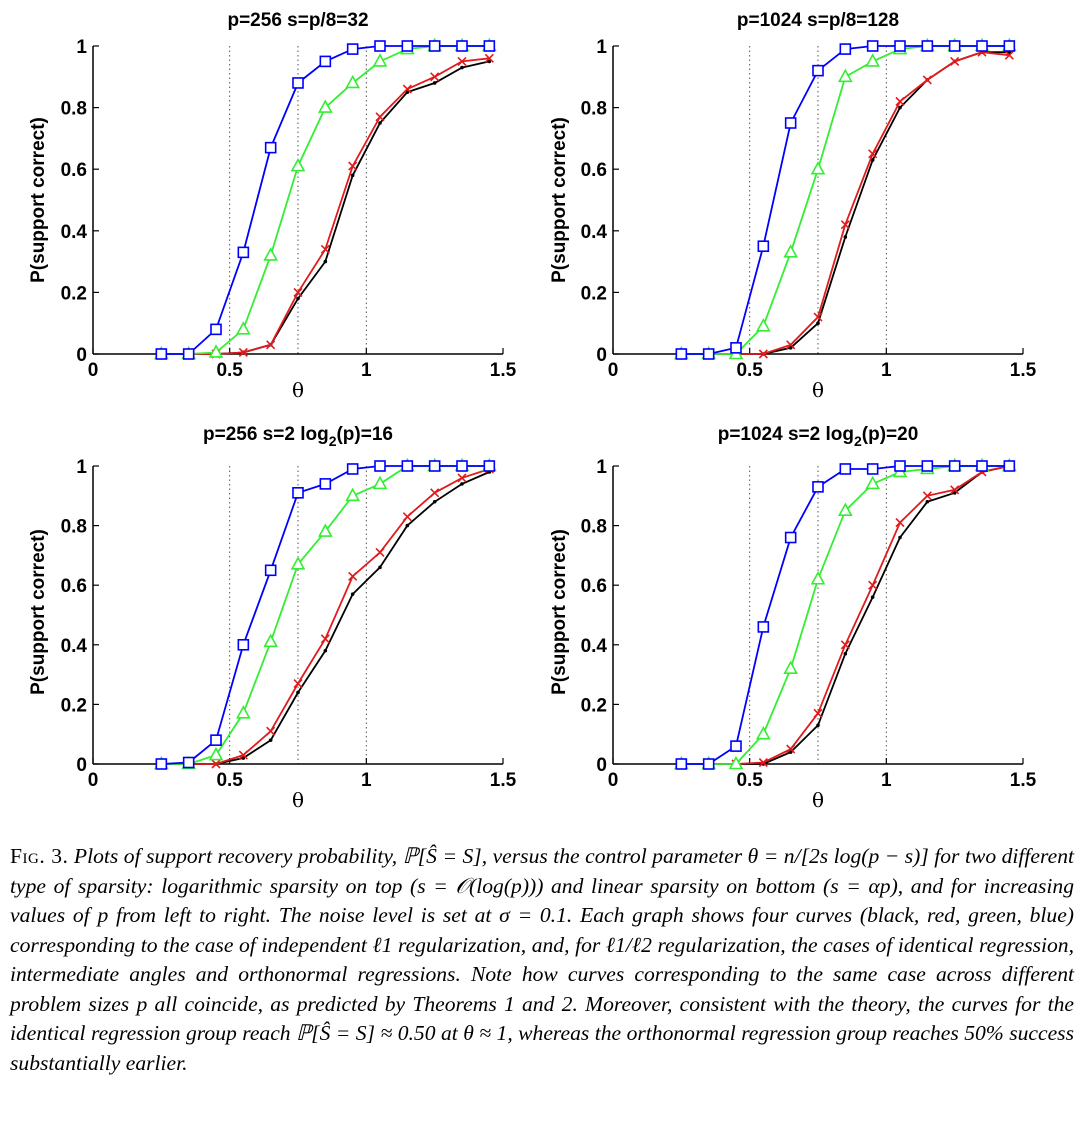 The image size is (1084, 1140). Describe the element at coordinates (74, 646) in the screenshot. I see `y-tick-label: 0.4` at that location.